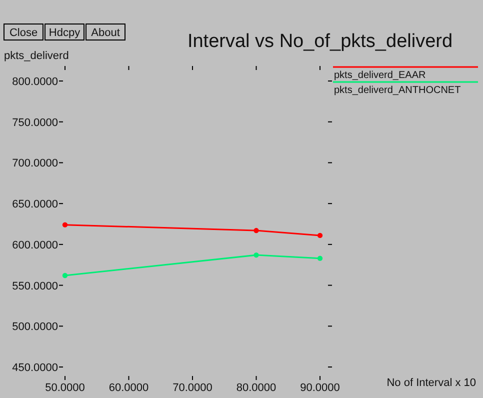  I want to click on chart-title: Interval vs No_of_pkts_deliverd, so click(320, 41).